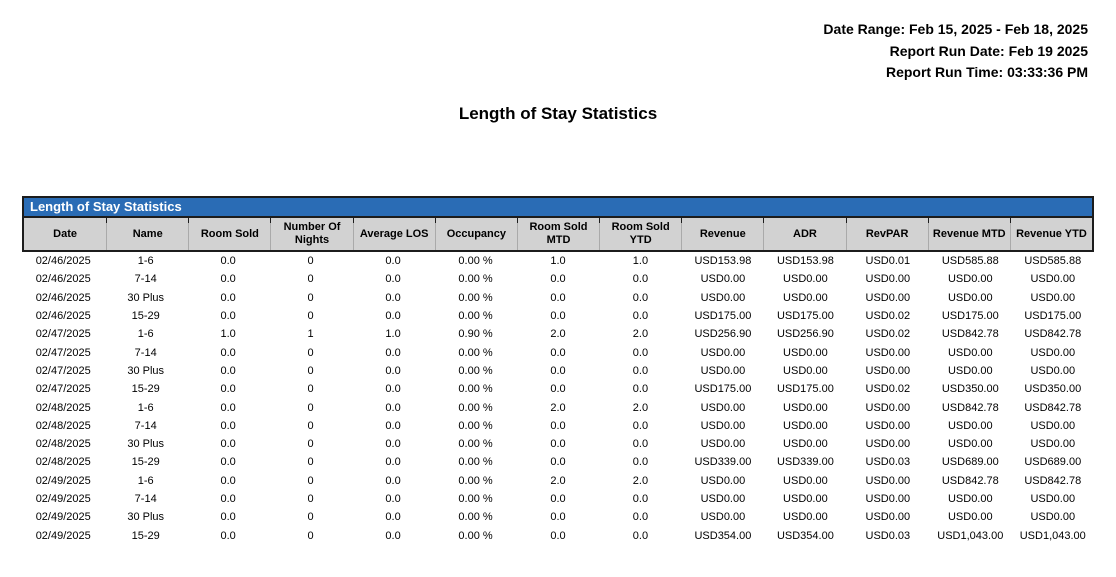 The height and width of the screenshot is (577, 1116). Describe the element at coordinates (888, 261) in the screenshot. I see `table-cell: USD0.01` at that location.